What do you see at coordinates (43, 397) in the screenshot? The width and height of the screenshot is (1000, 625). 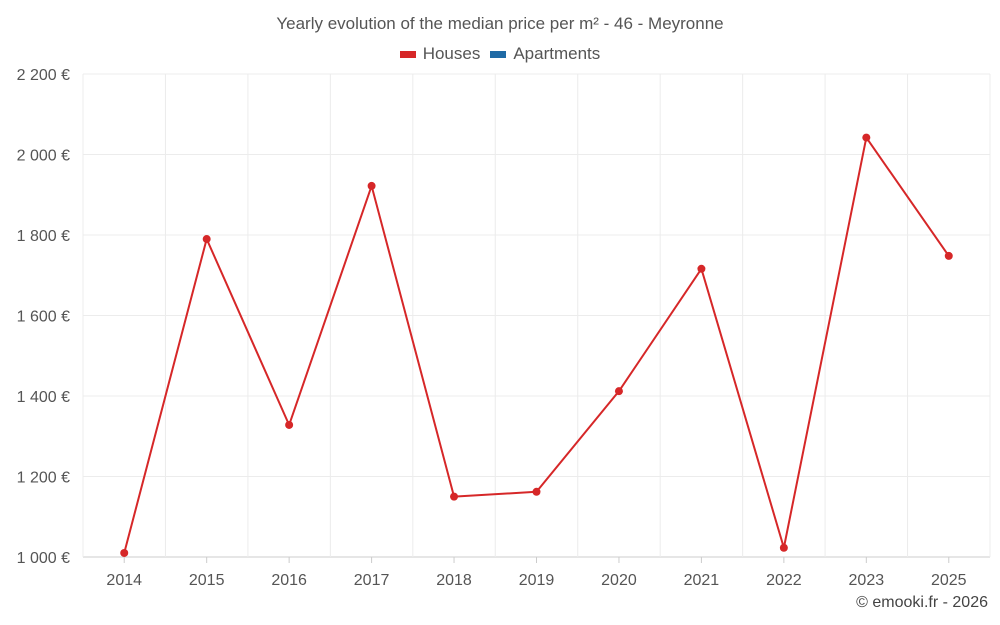 I see `y-tick-label: 1 400 €` at bounding box center [43, 397].